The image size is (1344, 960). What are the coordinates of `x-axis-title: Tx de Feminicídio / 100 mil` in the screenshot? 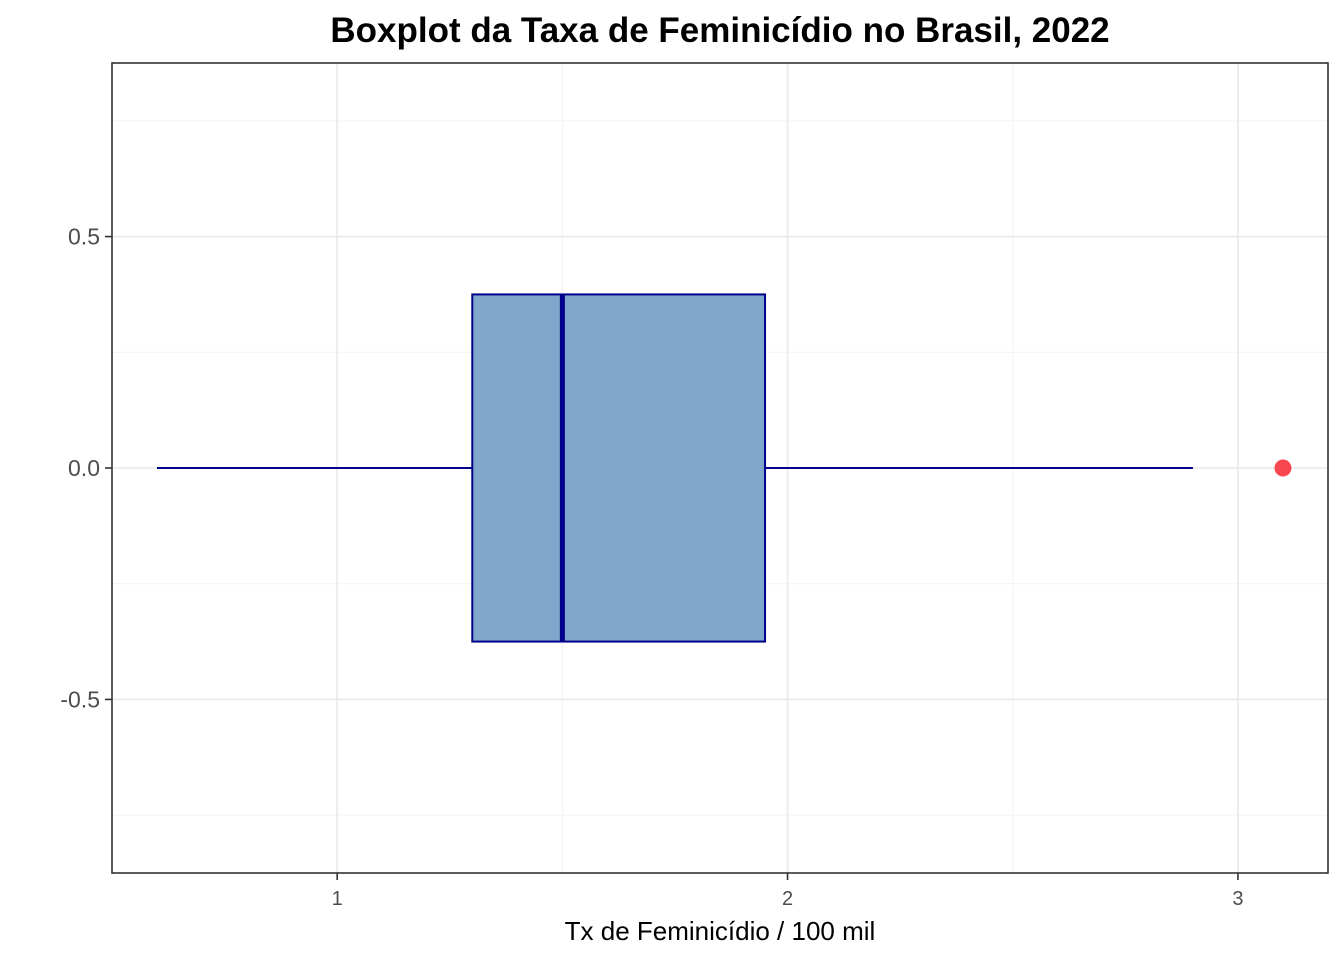 It's located at (720, 931).